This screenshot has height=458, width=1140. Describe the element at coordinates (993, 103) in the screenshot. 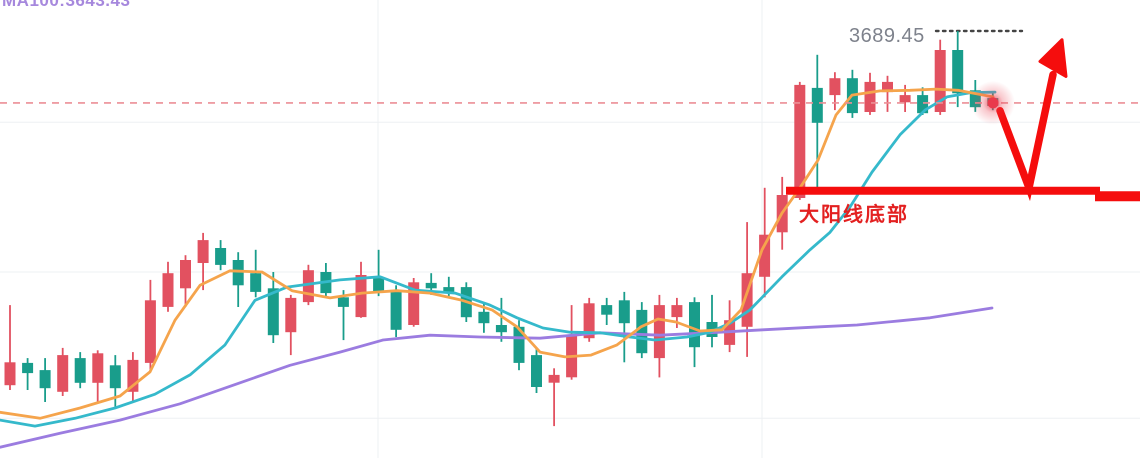

I see `price-pulse-dot` at that location.